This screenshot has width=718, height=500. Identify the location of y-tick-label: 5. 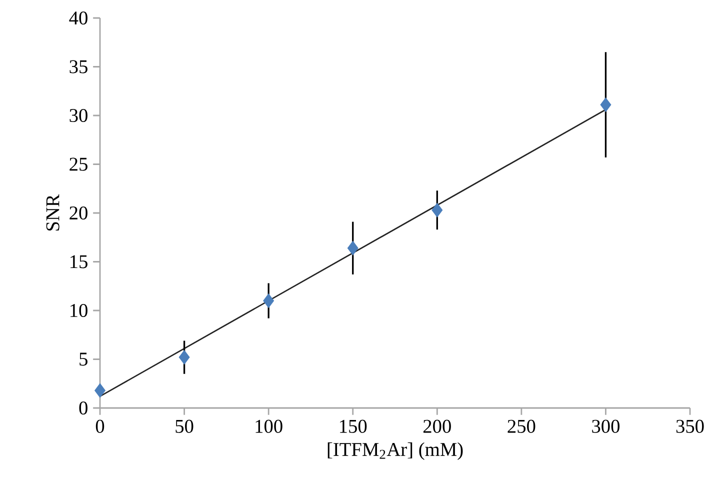
(84, 359).